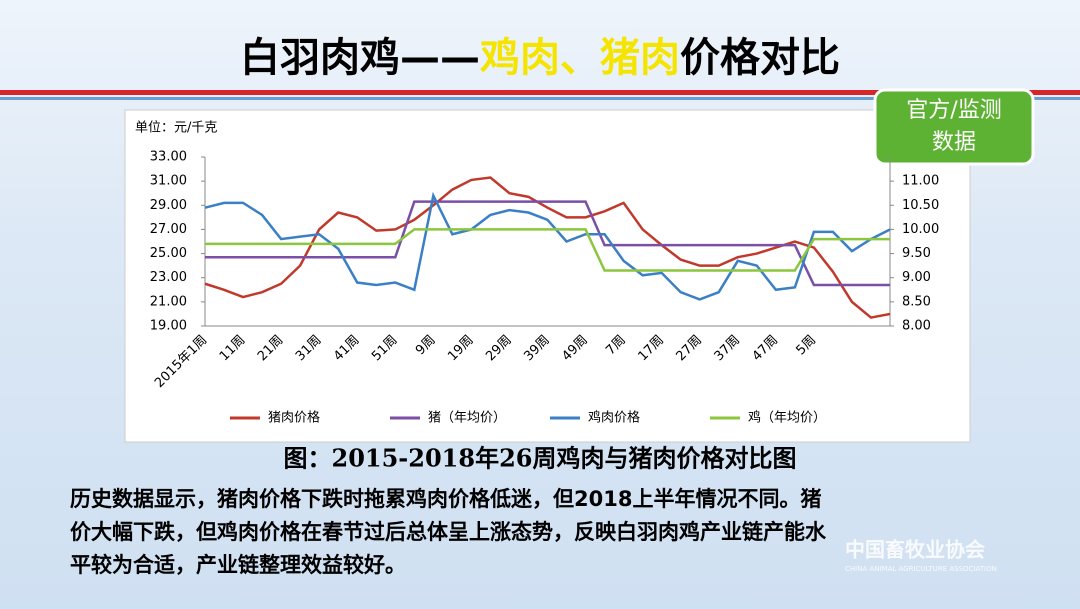 The image size is (1080, 609). I want to click on y-tick-label: 29.00, so click(168, 205).